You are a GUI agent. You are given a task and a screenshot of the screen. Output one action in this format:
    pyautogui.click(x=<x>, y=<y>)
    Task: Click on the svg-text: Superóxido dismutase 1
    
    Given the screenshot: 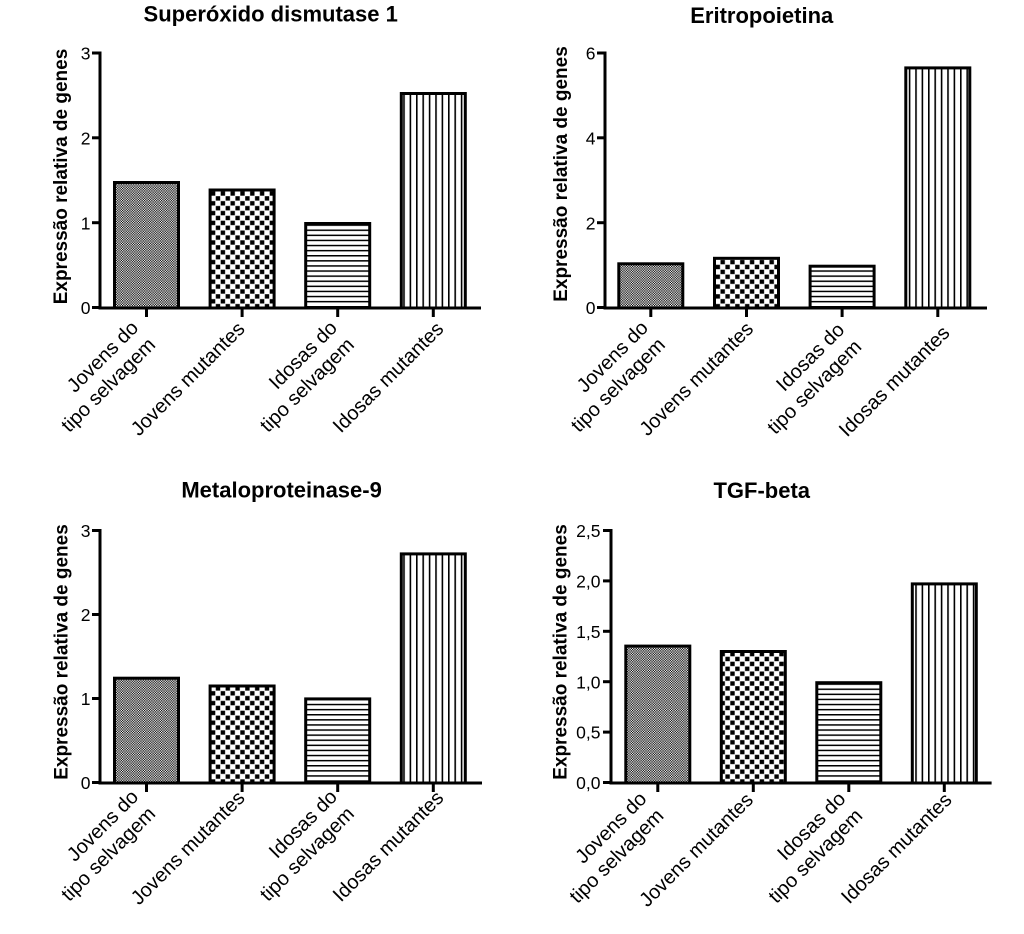 What is the action you would take?
    pyautogui.click(x=271, y=14)
    